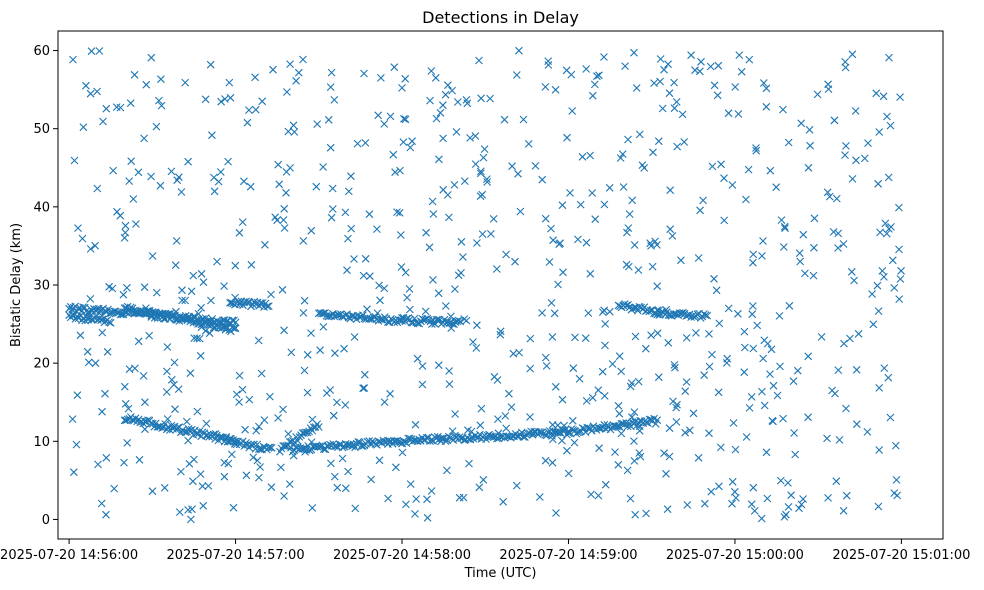 The height and width of the screenshot is (590, 984). What do you see at coordinates (16, 285) in the screenshot?
I see `y-axis-label: Bistatic Delay (km)` at bounding box center [16, 285].